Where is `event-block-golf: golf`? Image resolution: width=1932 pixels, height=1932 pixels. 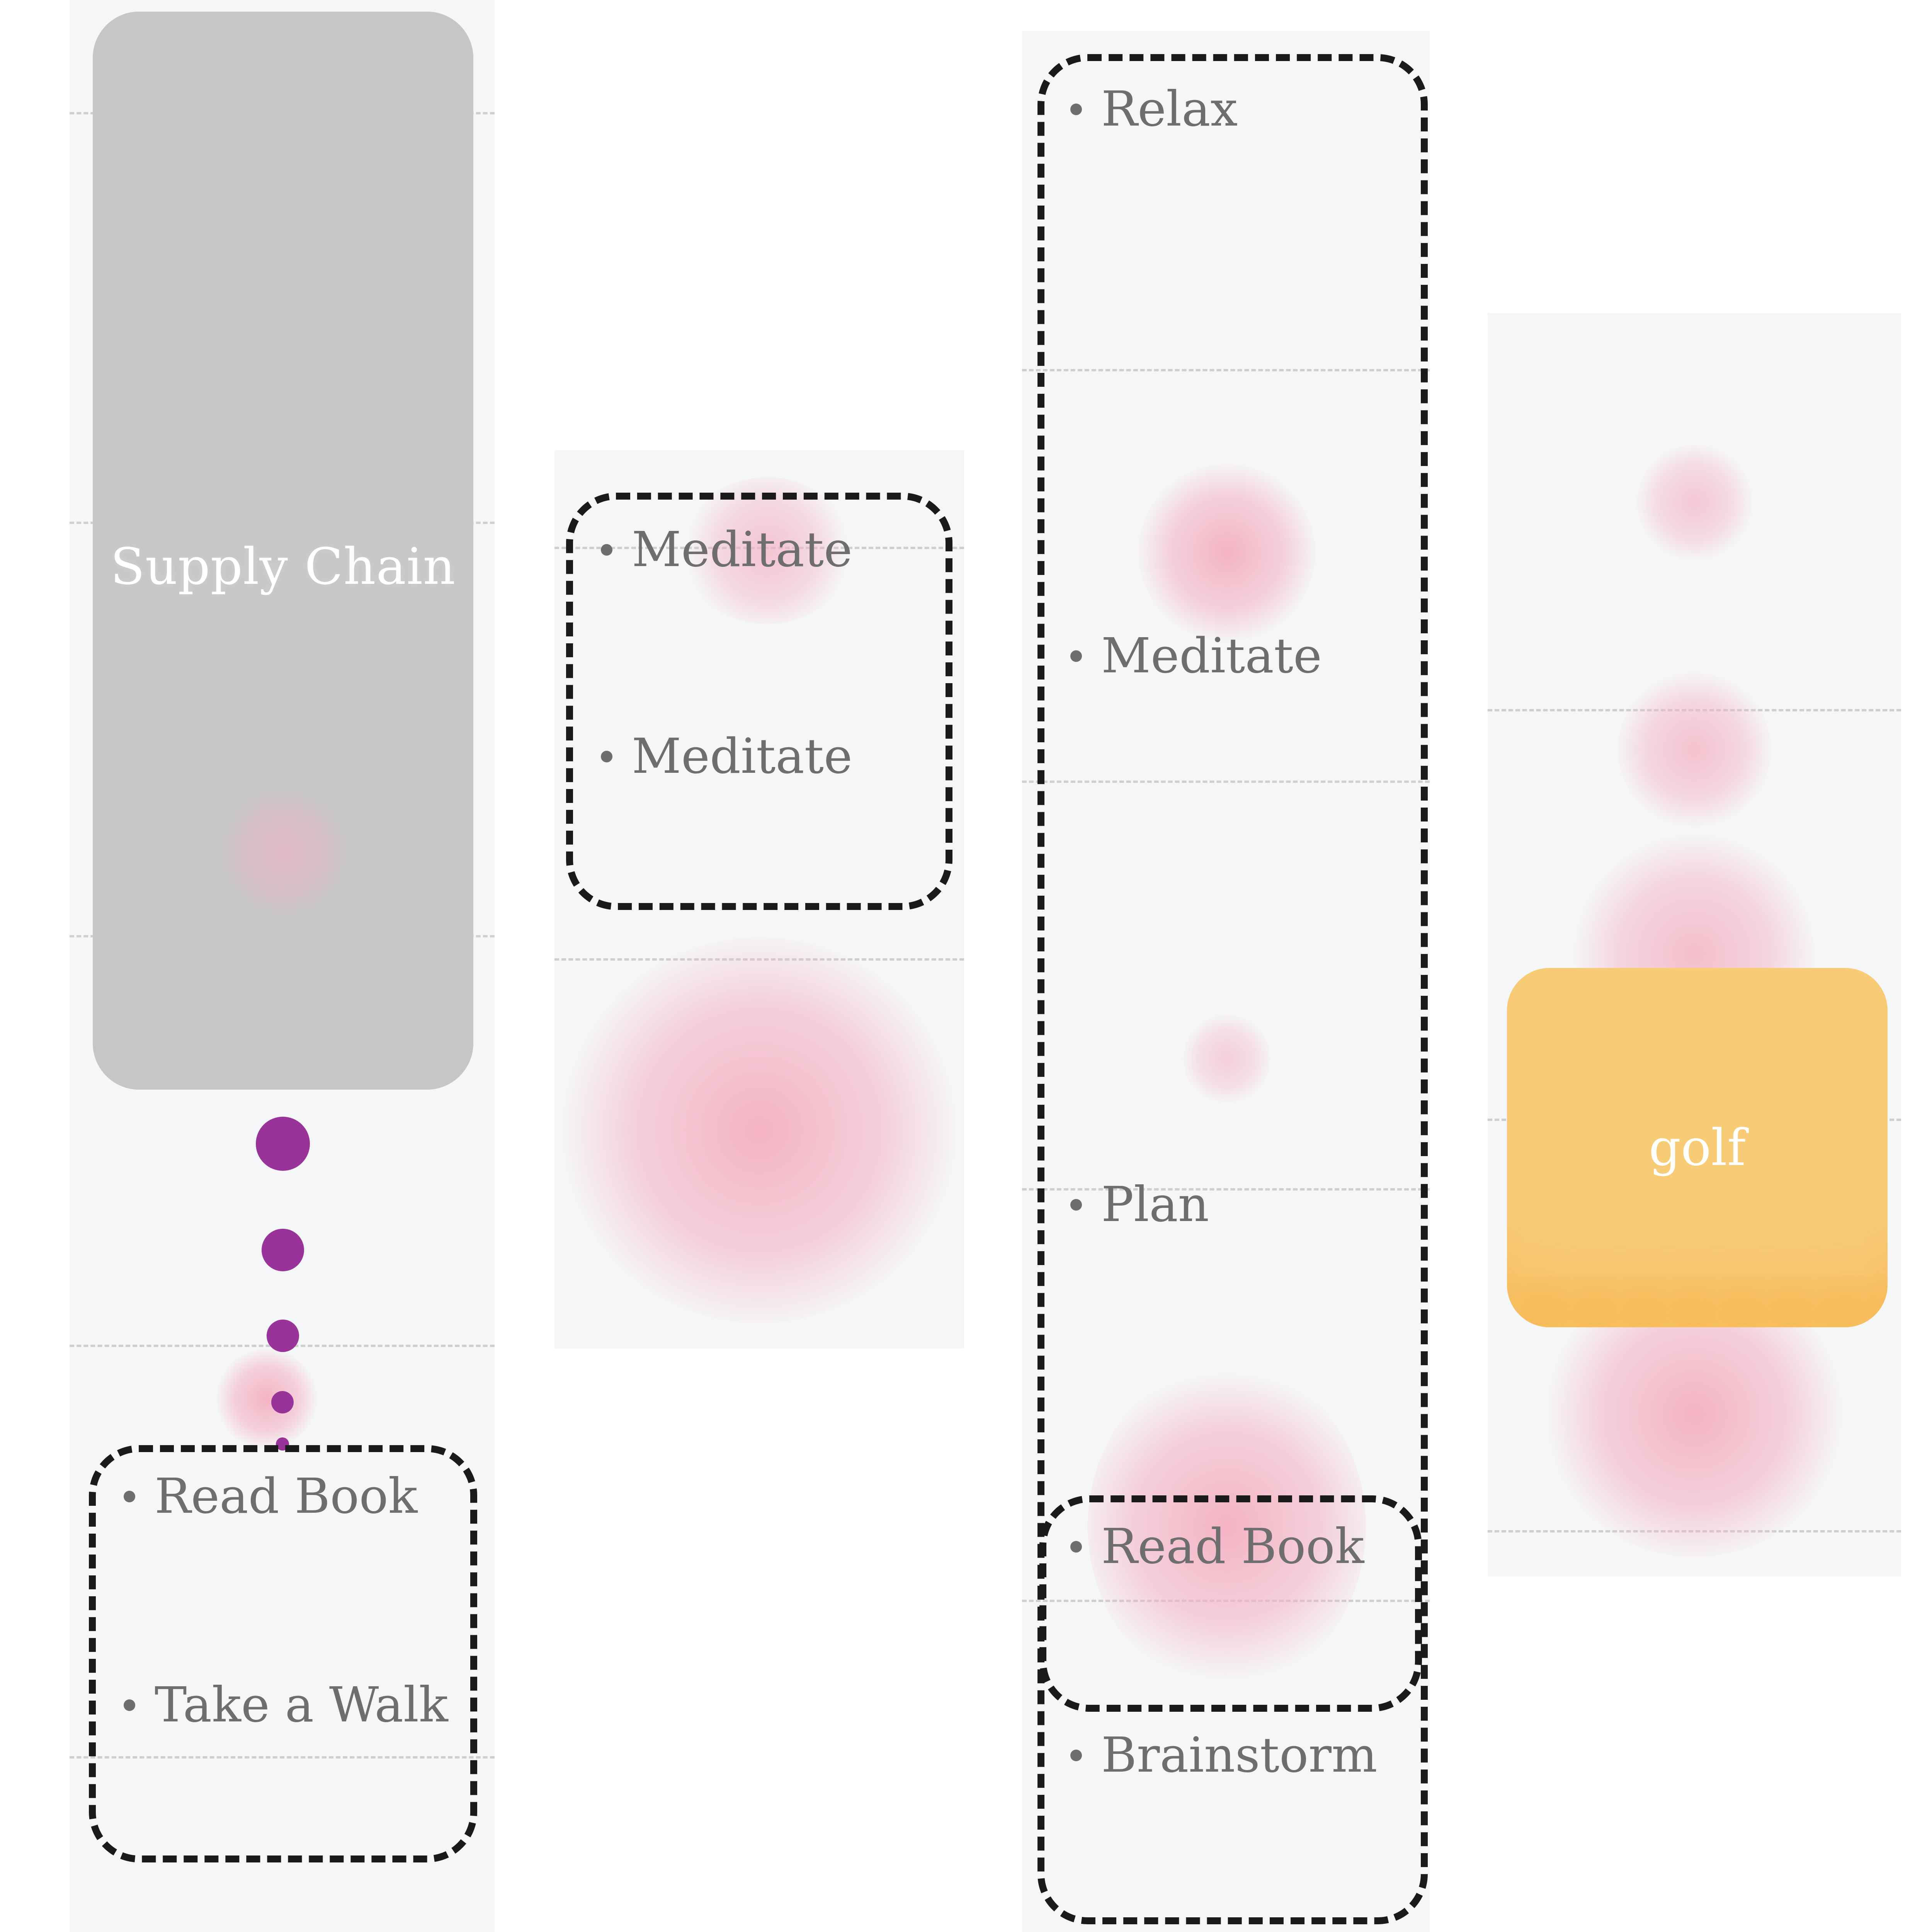 event-block-golf: golf is located at coordinates (1698, 1148).